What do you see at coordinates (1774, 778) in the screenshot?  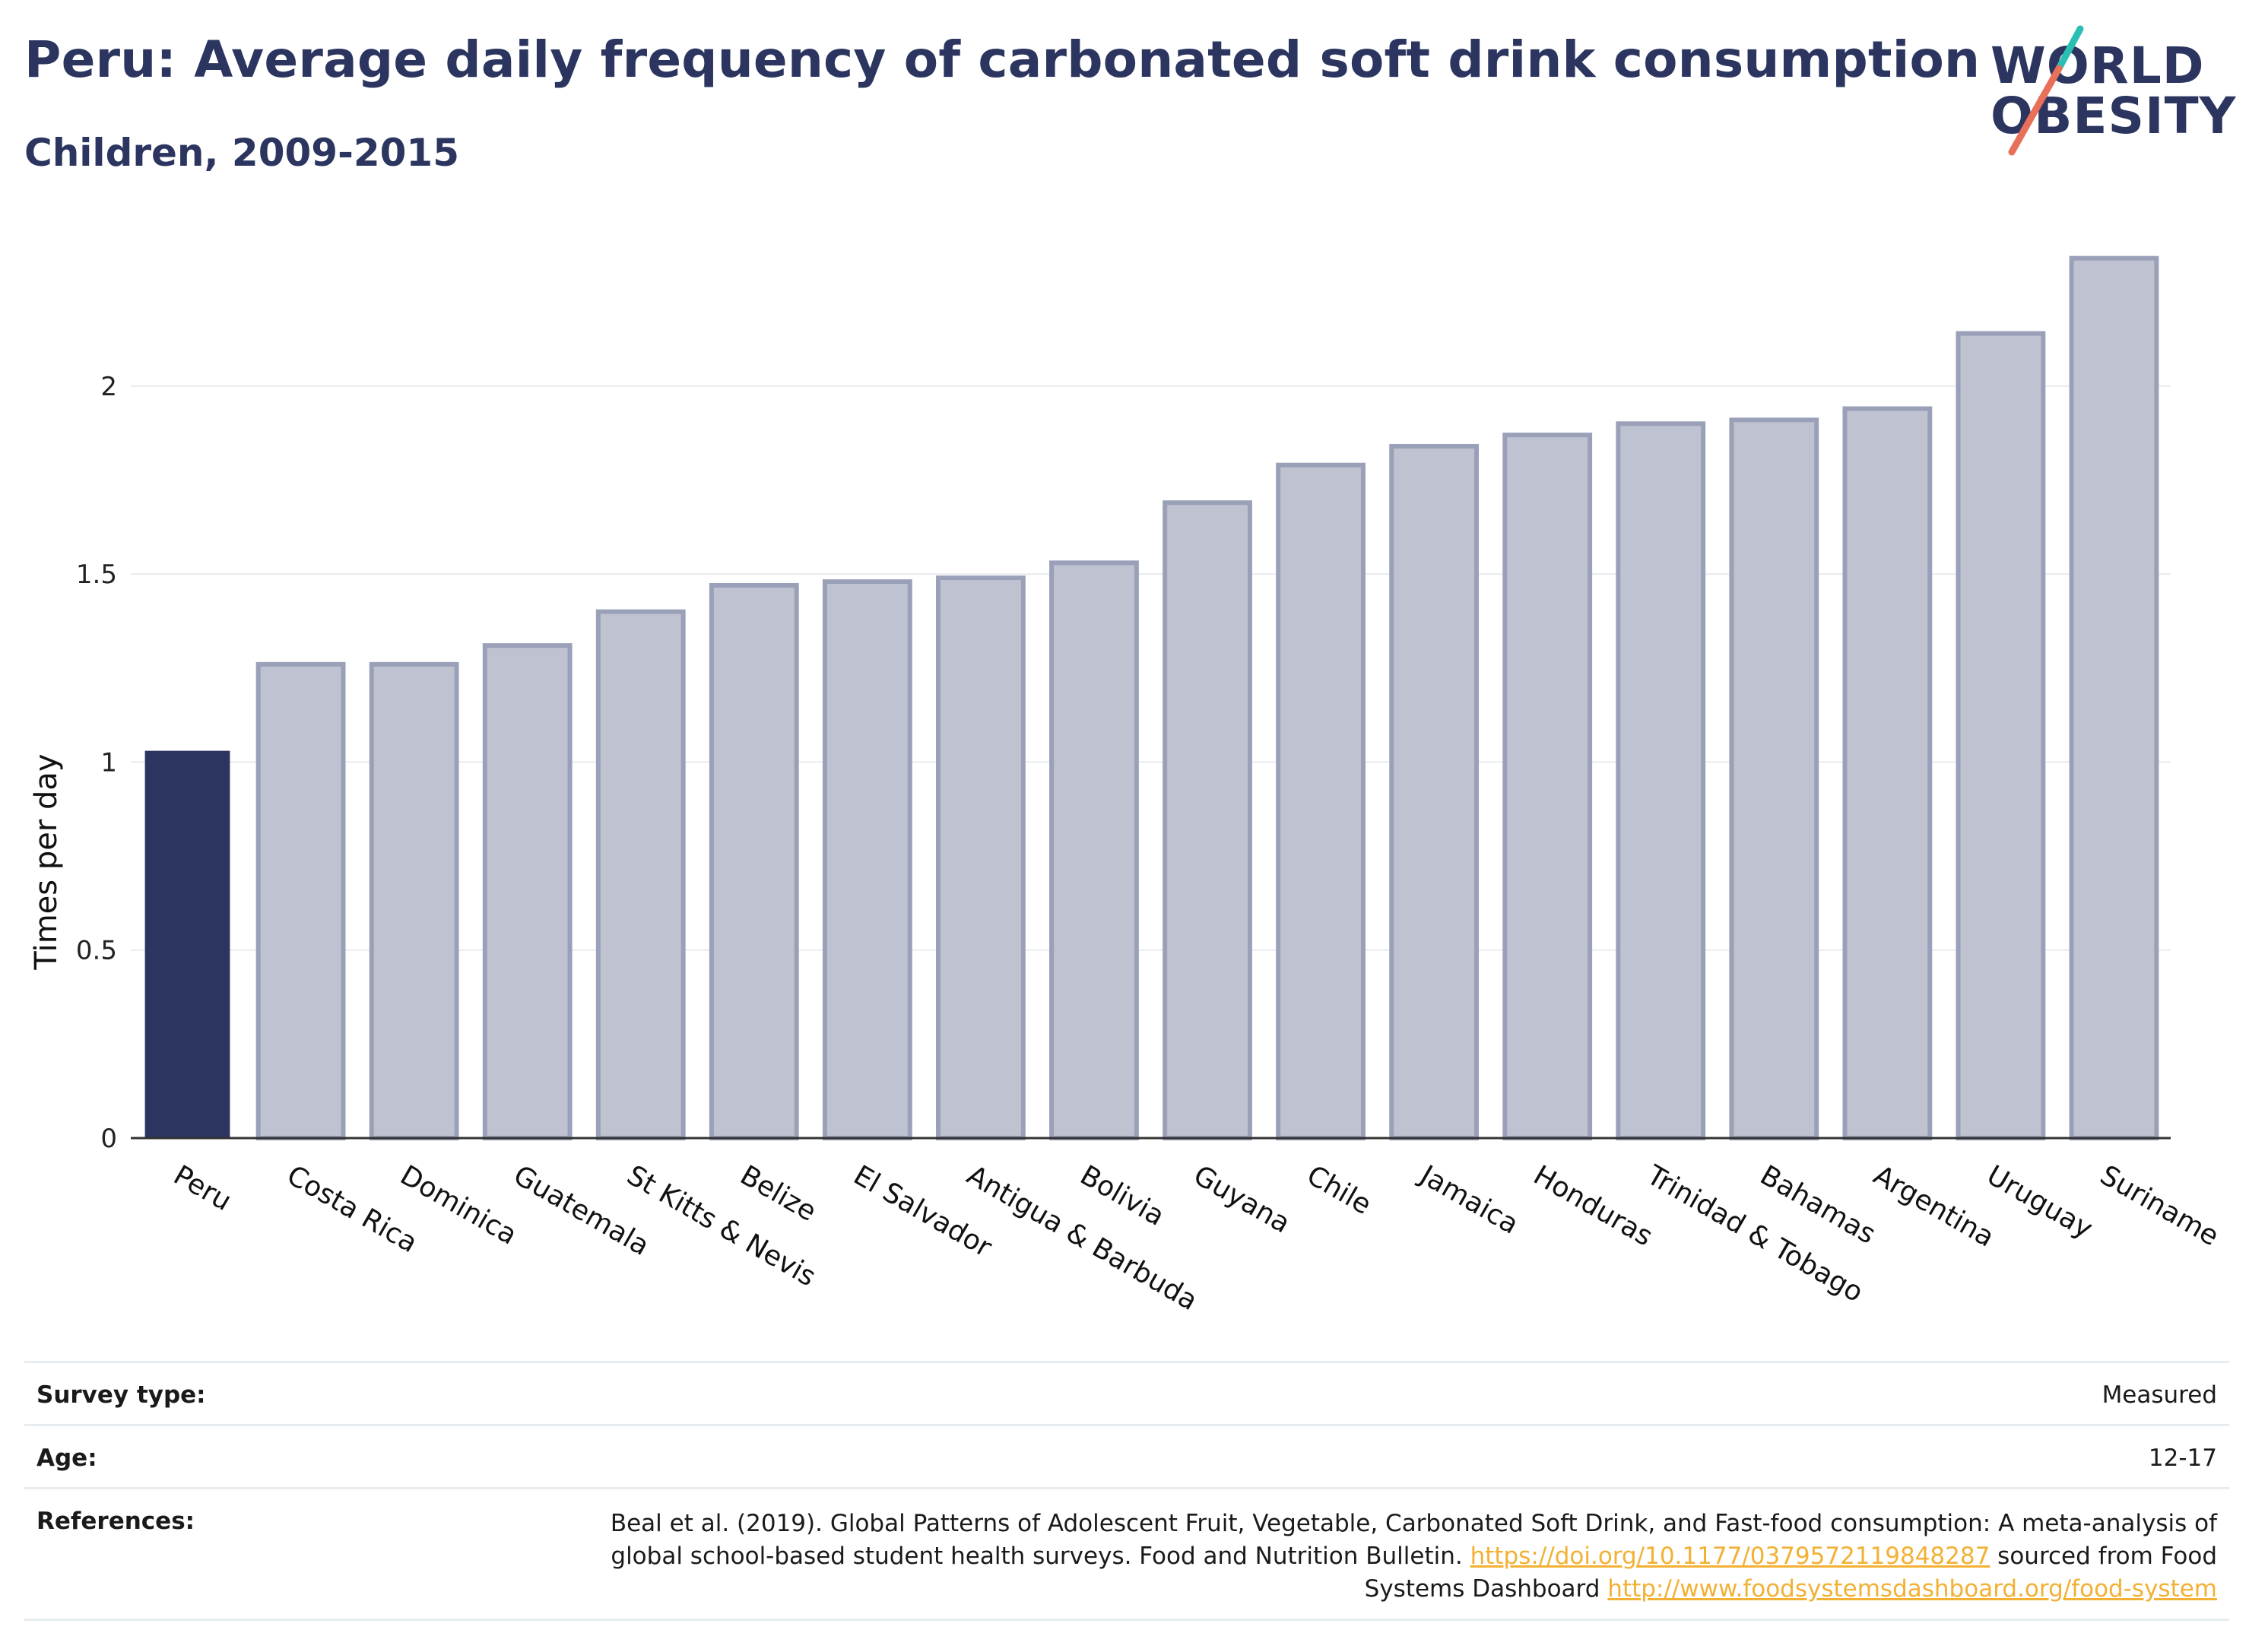 I see `bar-bahamas` at bounding box center [1774, 778].